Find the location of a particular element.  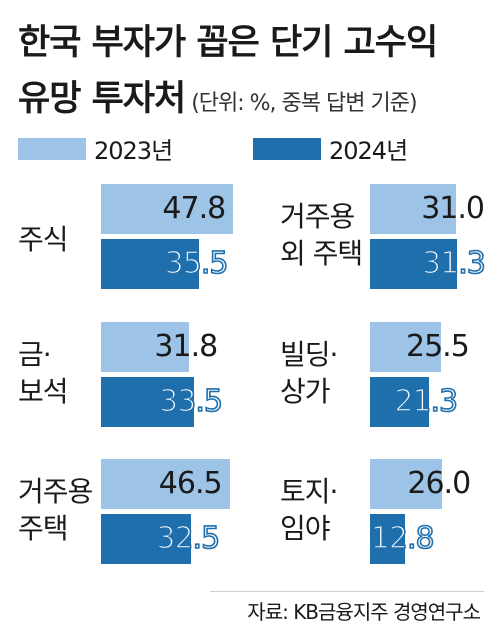

legend-label-2024: 2024년 is located at coordinates (368, 151).